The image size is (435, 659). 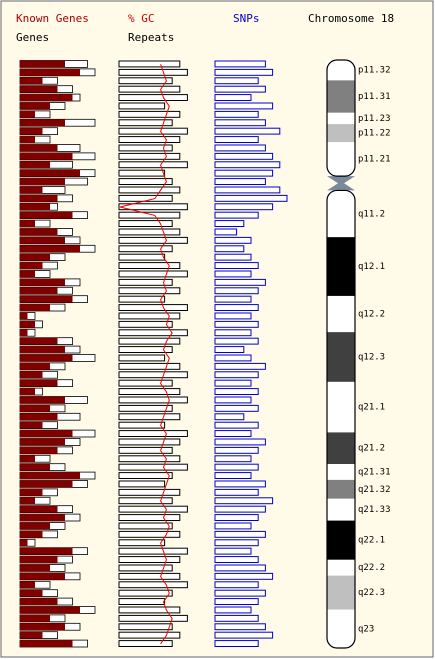 What do you see at coordinates (374, 134) in the screenshot?
I see `band-label: p11.22` at bounding box center [374, 134].